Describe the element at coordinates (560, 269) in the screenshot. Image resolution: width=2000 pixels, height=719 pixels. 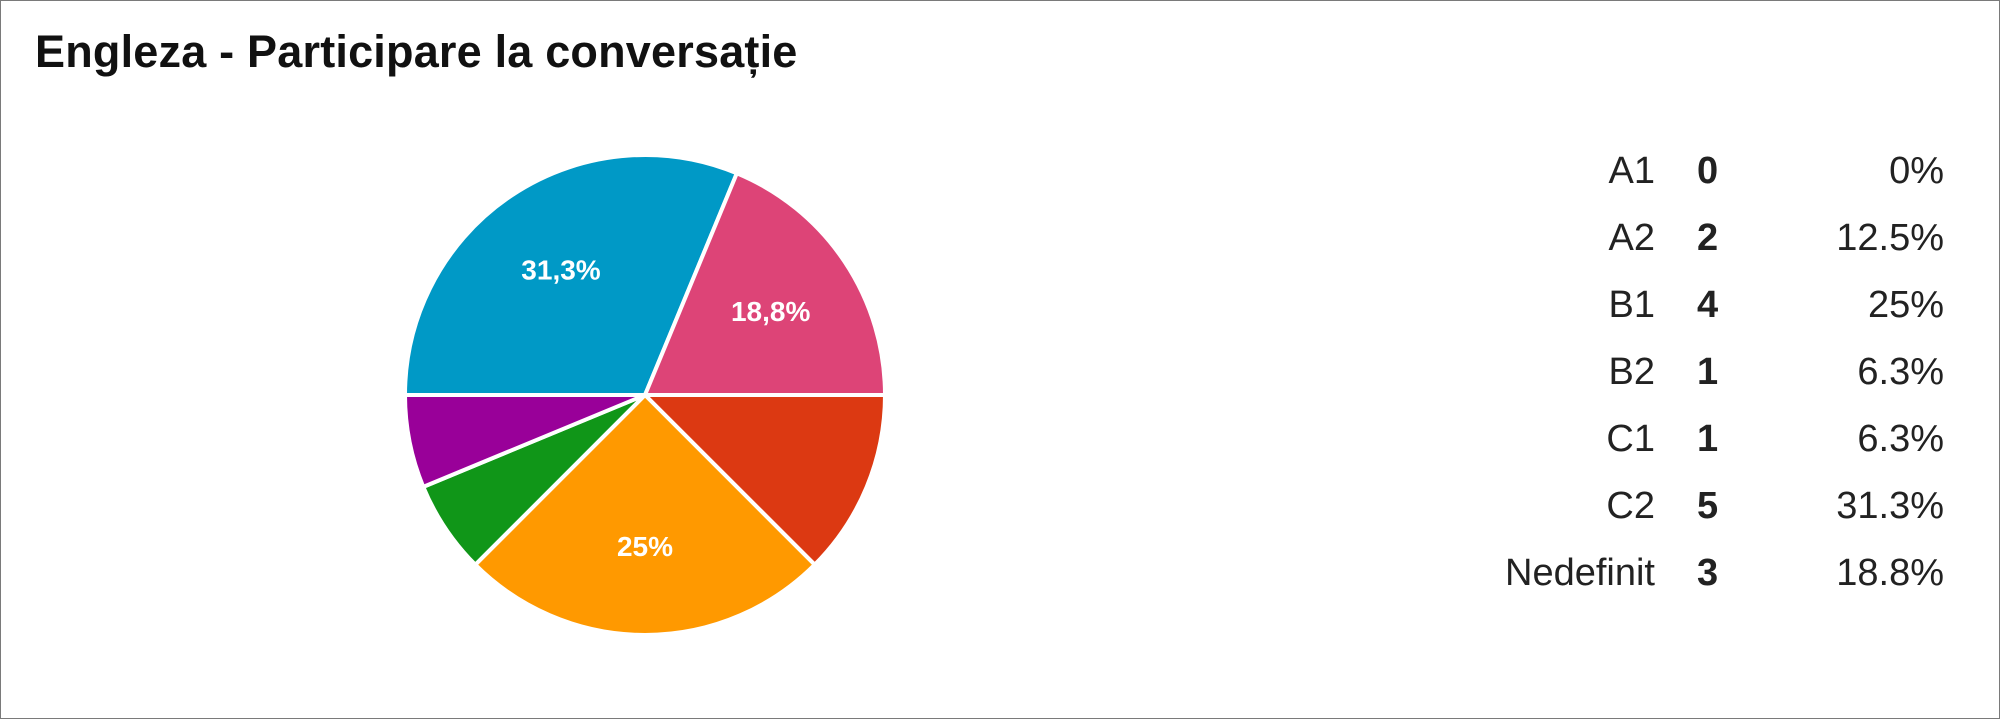
I see `slice-label-c2: 31,3%` at that location.